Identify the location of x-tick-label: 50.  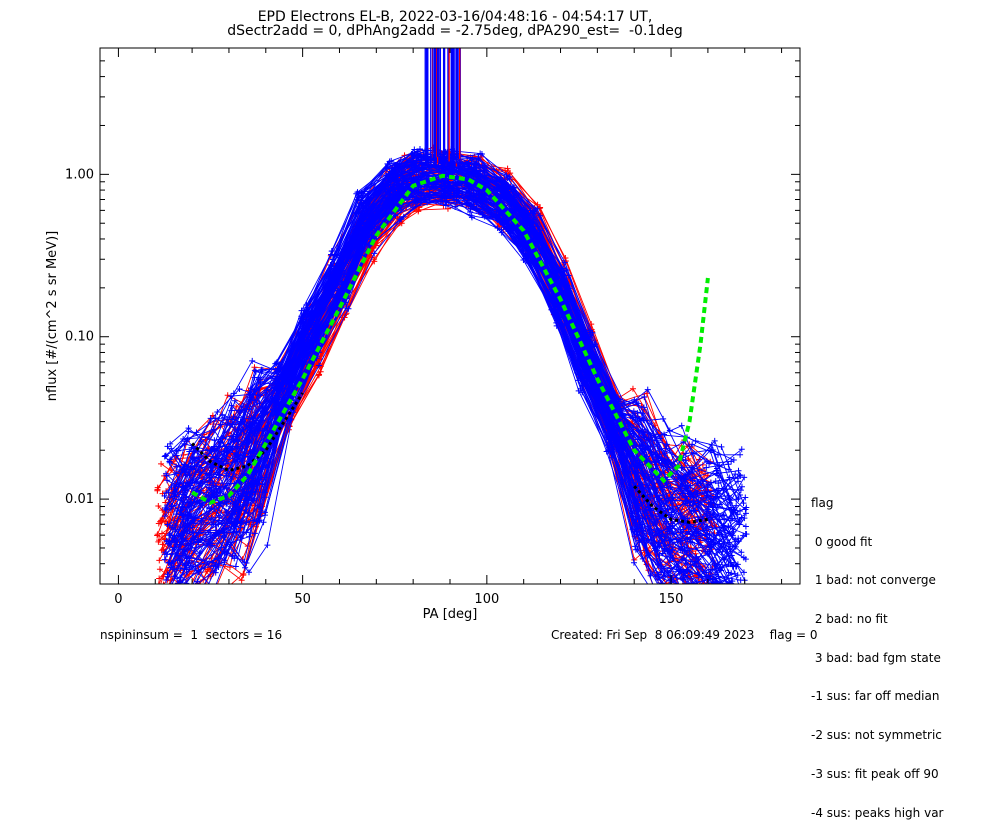
(302, 599).